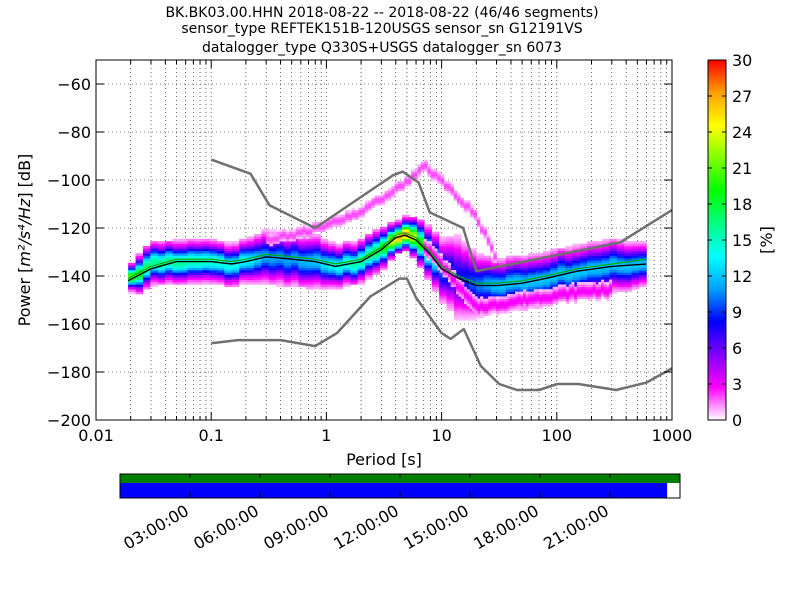 The image size is (800, 604). What do you see at coordinates (506, 527) in the screenshot?
I see `timeline-tick-label: 18:00:00` at bounding box center [506, 527].